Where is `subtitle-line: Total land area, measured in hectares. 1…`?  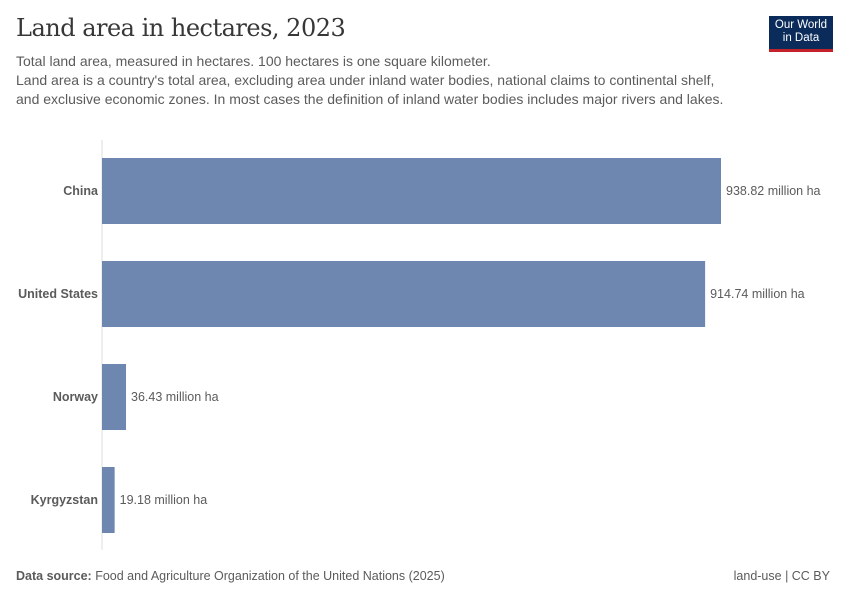
subtitle-line: Total land area, measured in hectares. 1… is located at coordinates (253, 61).